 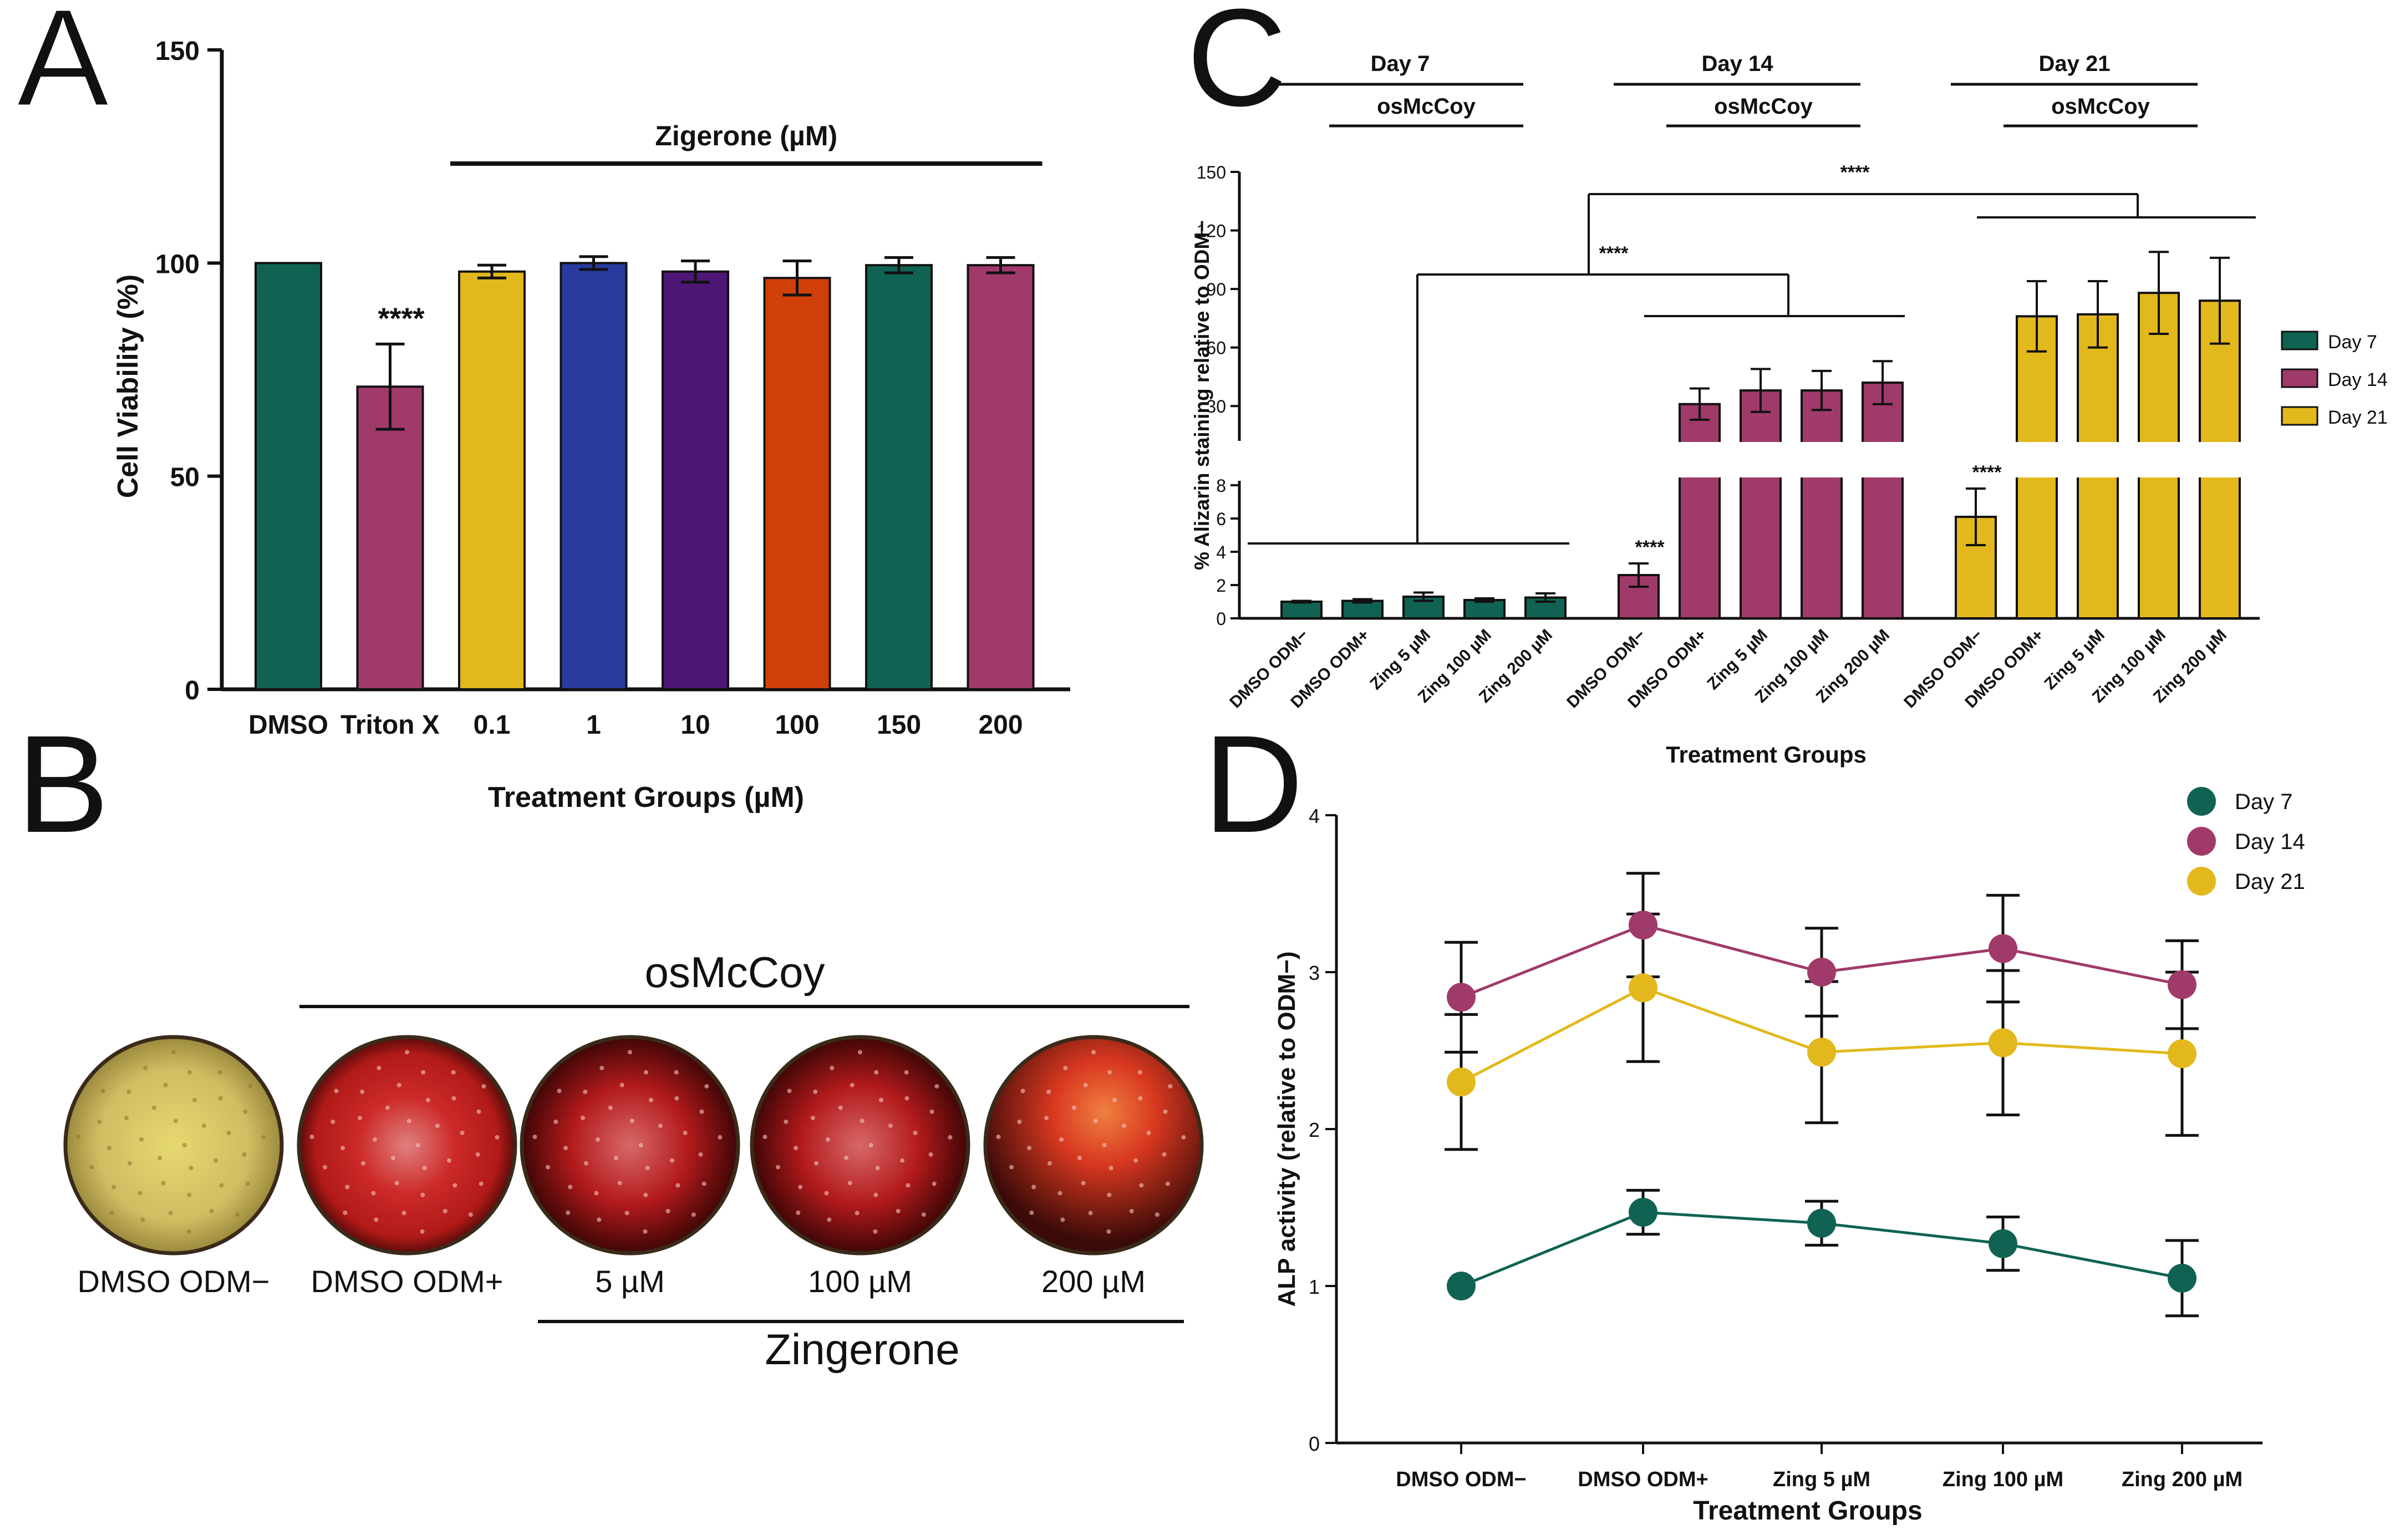 I want to click on c-significance: ****, so click(x=1987, y=472).